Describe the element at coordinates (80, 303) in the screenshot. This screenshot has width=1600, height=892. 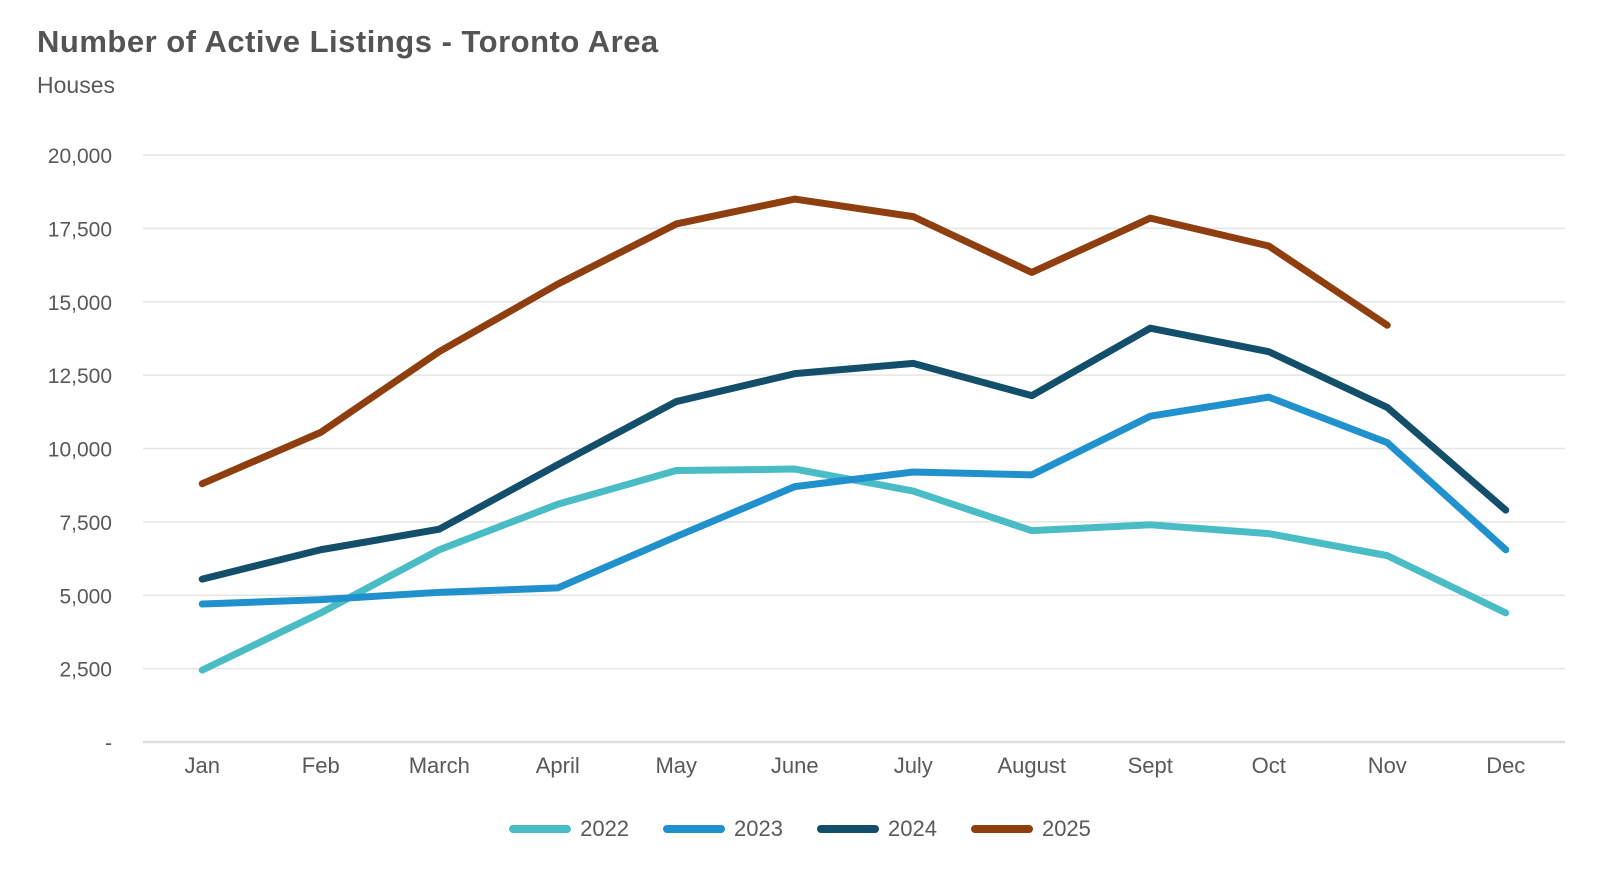
I see `y-tick-label: 15,000` at that location.